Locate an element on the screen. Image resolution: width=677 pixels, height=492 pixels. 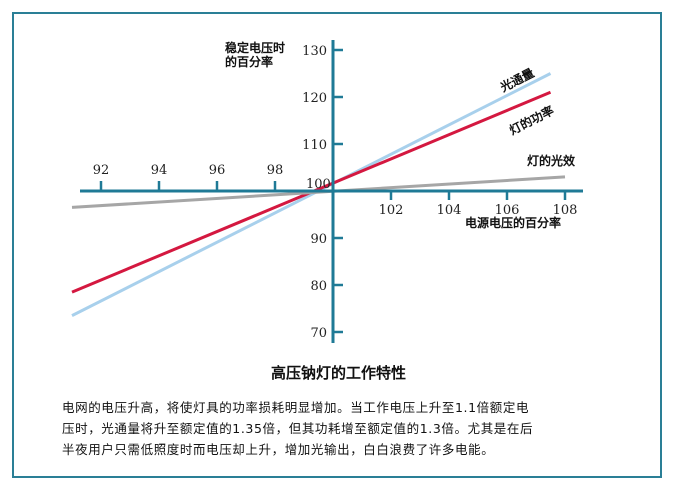
y-tick-label: 110 is located at coordinates (314, 145).